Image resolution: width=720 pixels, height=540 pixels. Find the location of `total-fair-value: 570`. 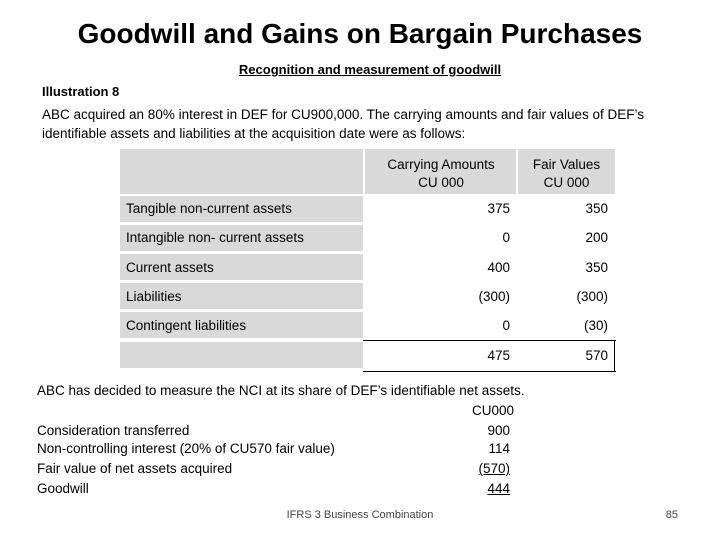

total-fair-value: 570 is located at coordinates (596, 355).